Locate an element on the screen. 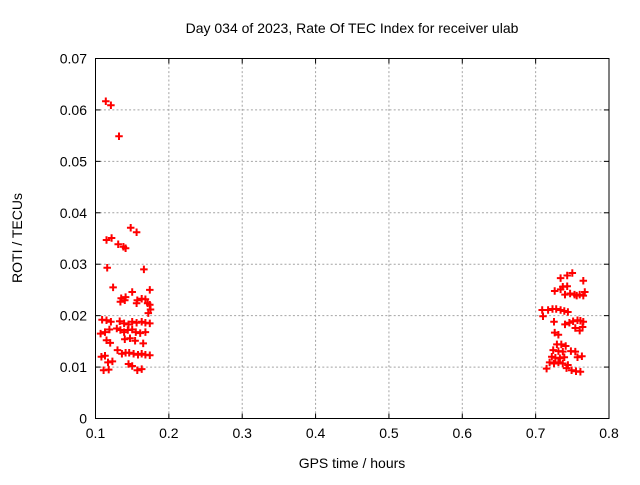 Image resolution: width=640 pixels, height=485 pixels. y-tick-label: 0.06 is located at coordinates (73, 110).